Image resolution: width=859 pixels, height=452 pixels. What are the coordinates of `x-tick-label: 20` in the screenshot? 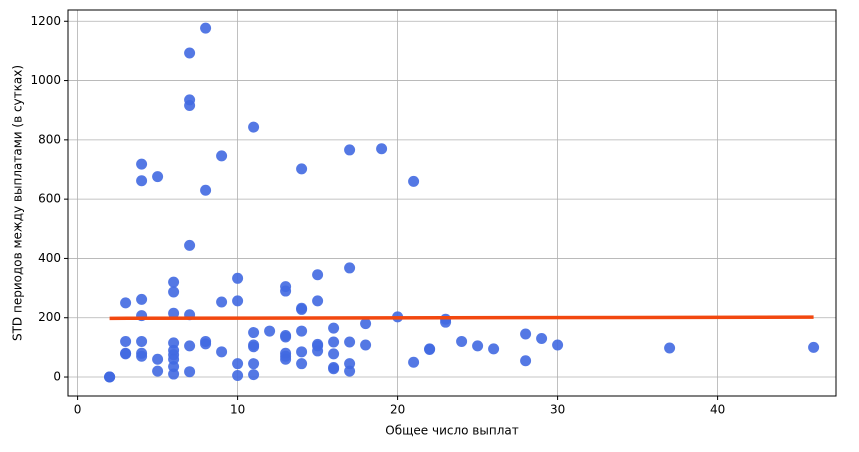 It's located at (397, 410).